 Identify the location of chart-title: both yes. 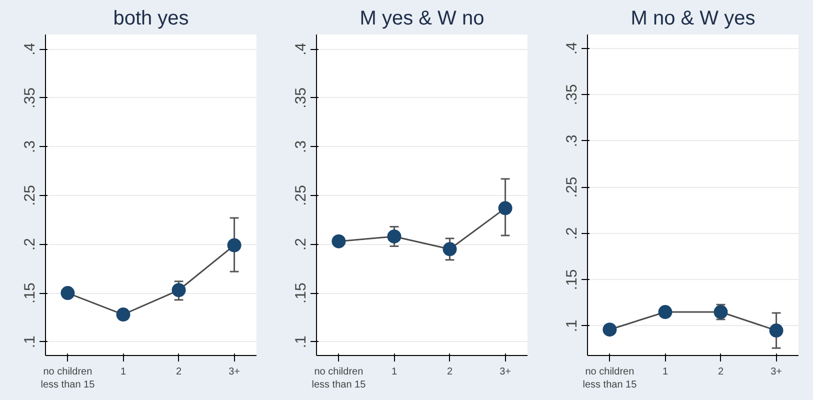
(151, 19).